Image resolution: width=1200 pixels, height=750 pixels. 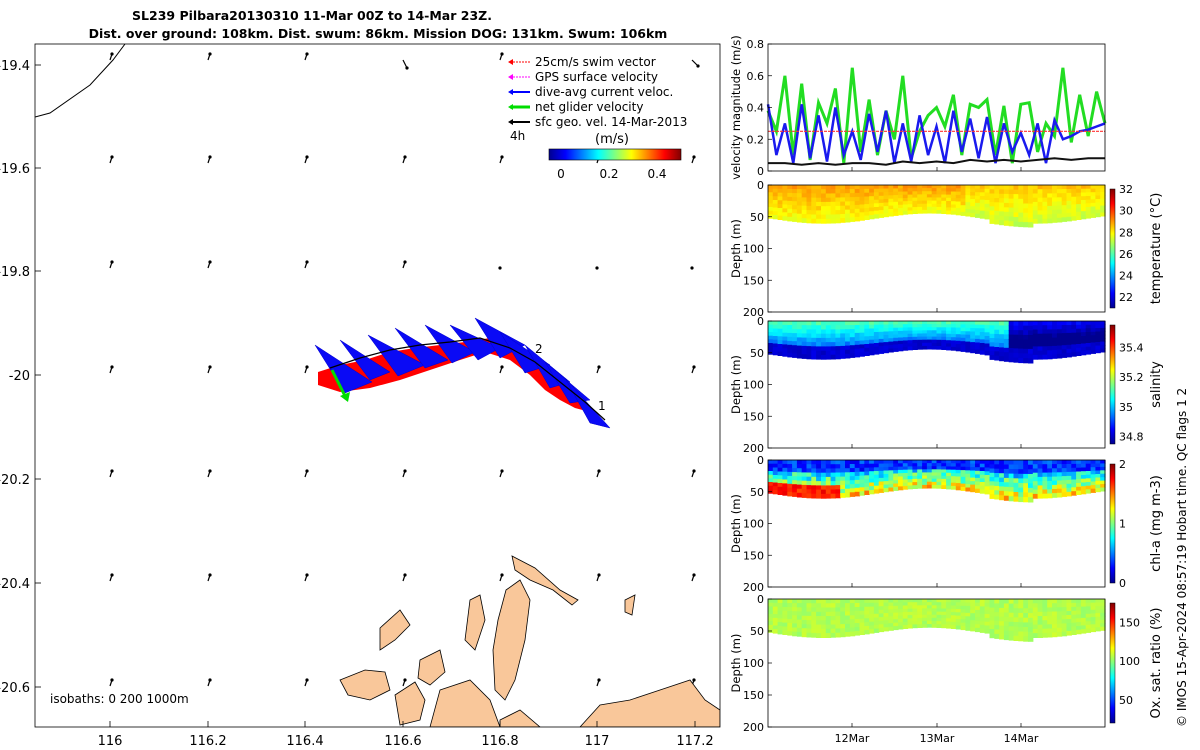 What do you see at coordinates (475, 622) in the screenshot?
I see `island` at bounding box center [475, 622].